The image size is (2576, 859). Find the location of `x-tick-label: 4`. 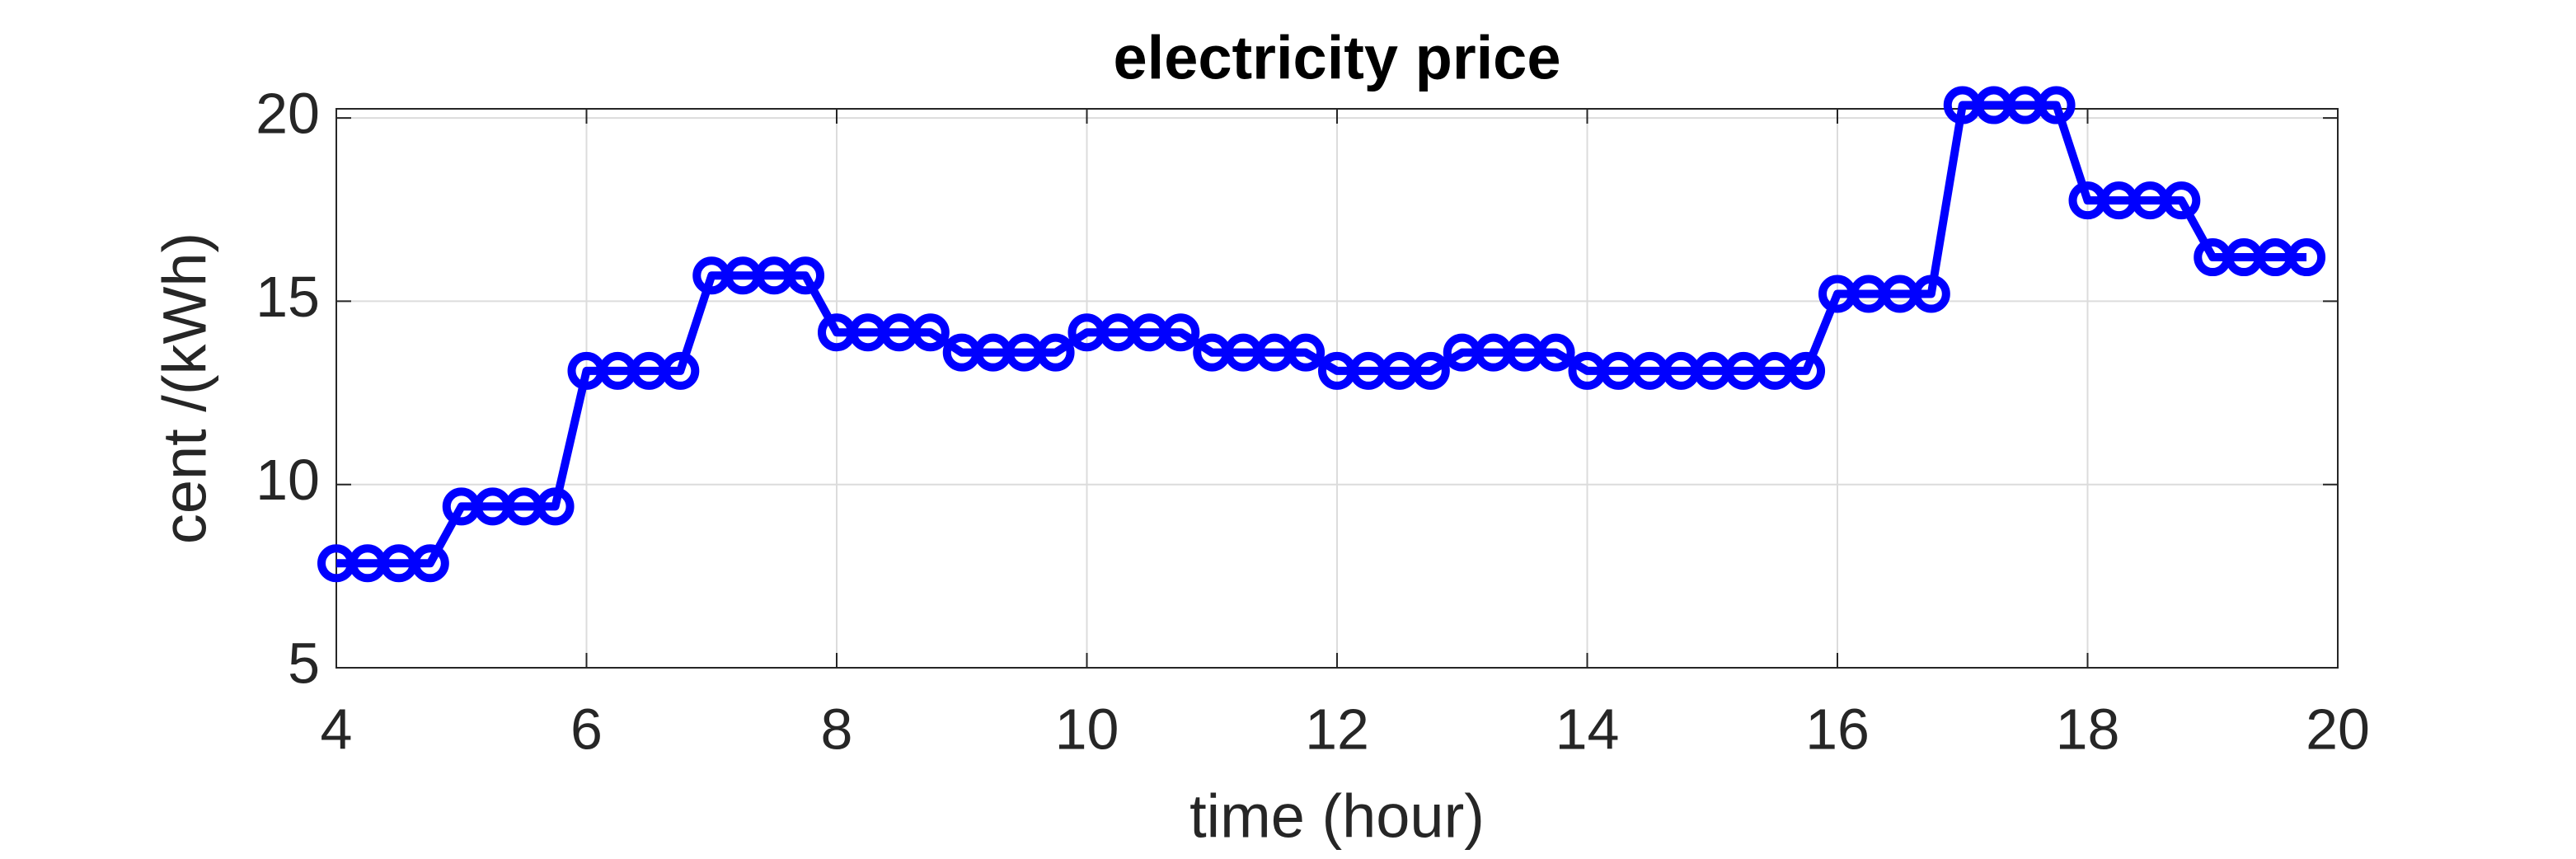

x-tick-label: 4 is located at coordinates (337, 729).